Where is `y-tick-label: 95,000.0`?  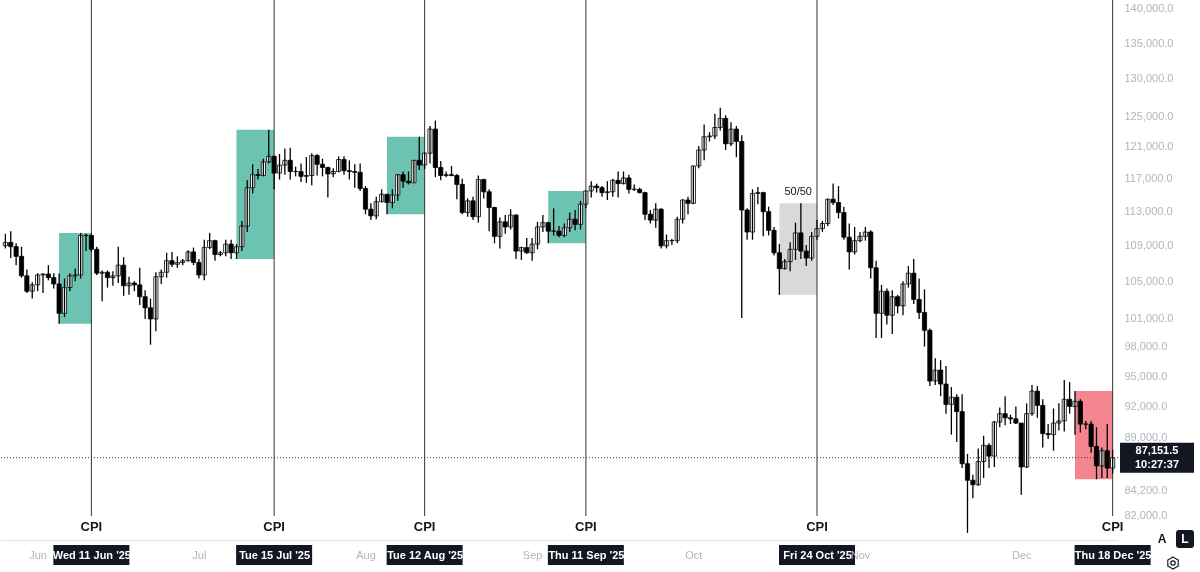 y-tick-label: 95,000.0 is located at coordinates (1146, 375).